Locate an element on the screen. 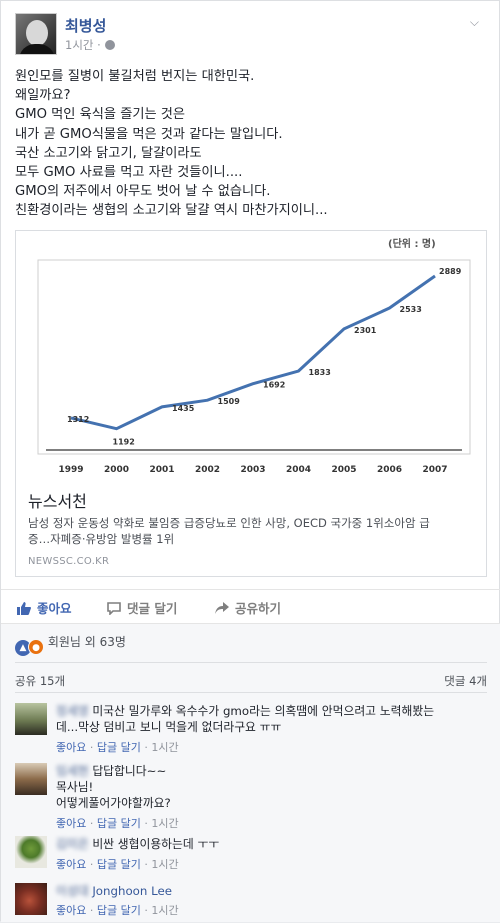 Image resolution: width=500 pixels, height=923 pixels. x-tick-label: 2005 is located at coordinates (343, 470).